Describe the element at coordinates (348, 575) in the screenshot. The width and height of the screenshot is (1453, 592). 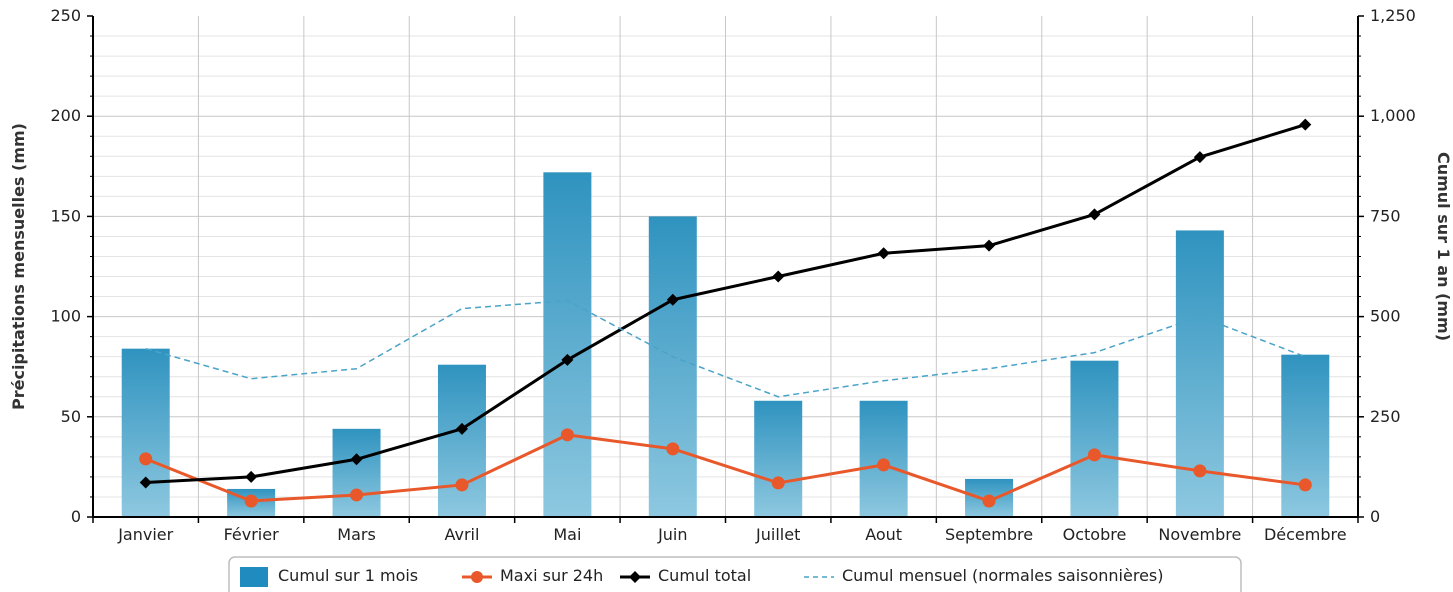
I see `legend-label: Cumul sur 1 mois` at that location.